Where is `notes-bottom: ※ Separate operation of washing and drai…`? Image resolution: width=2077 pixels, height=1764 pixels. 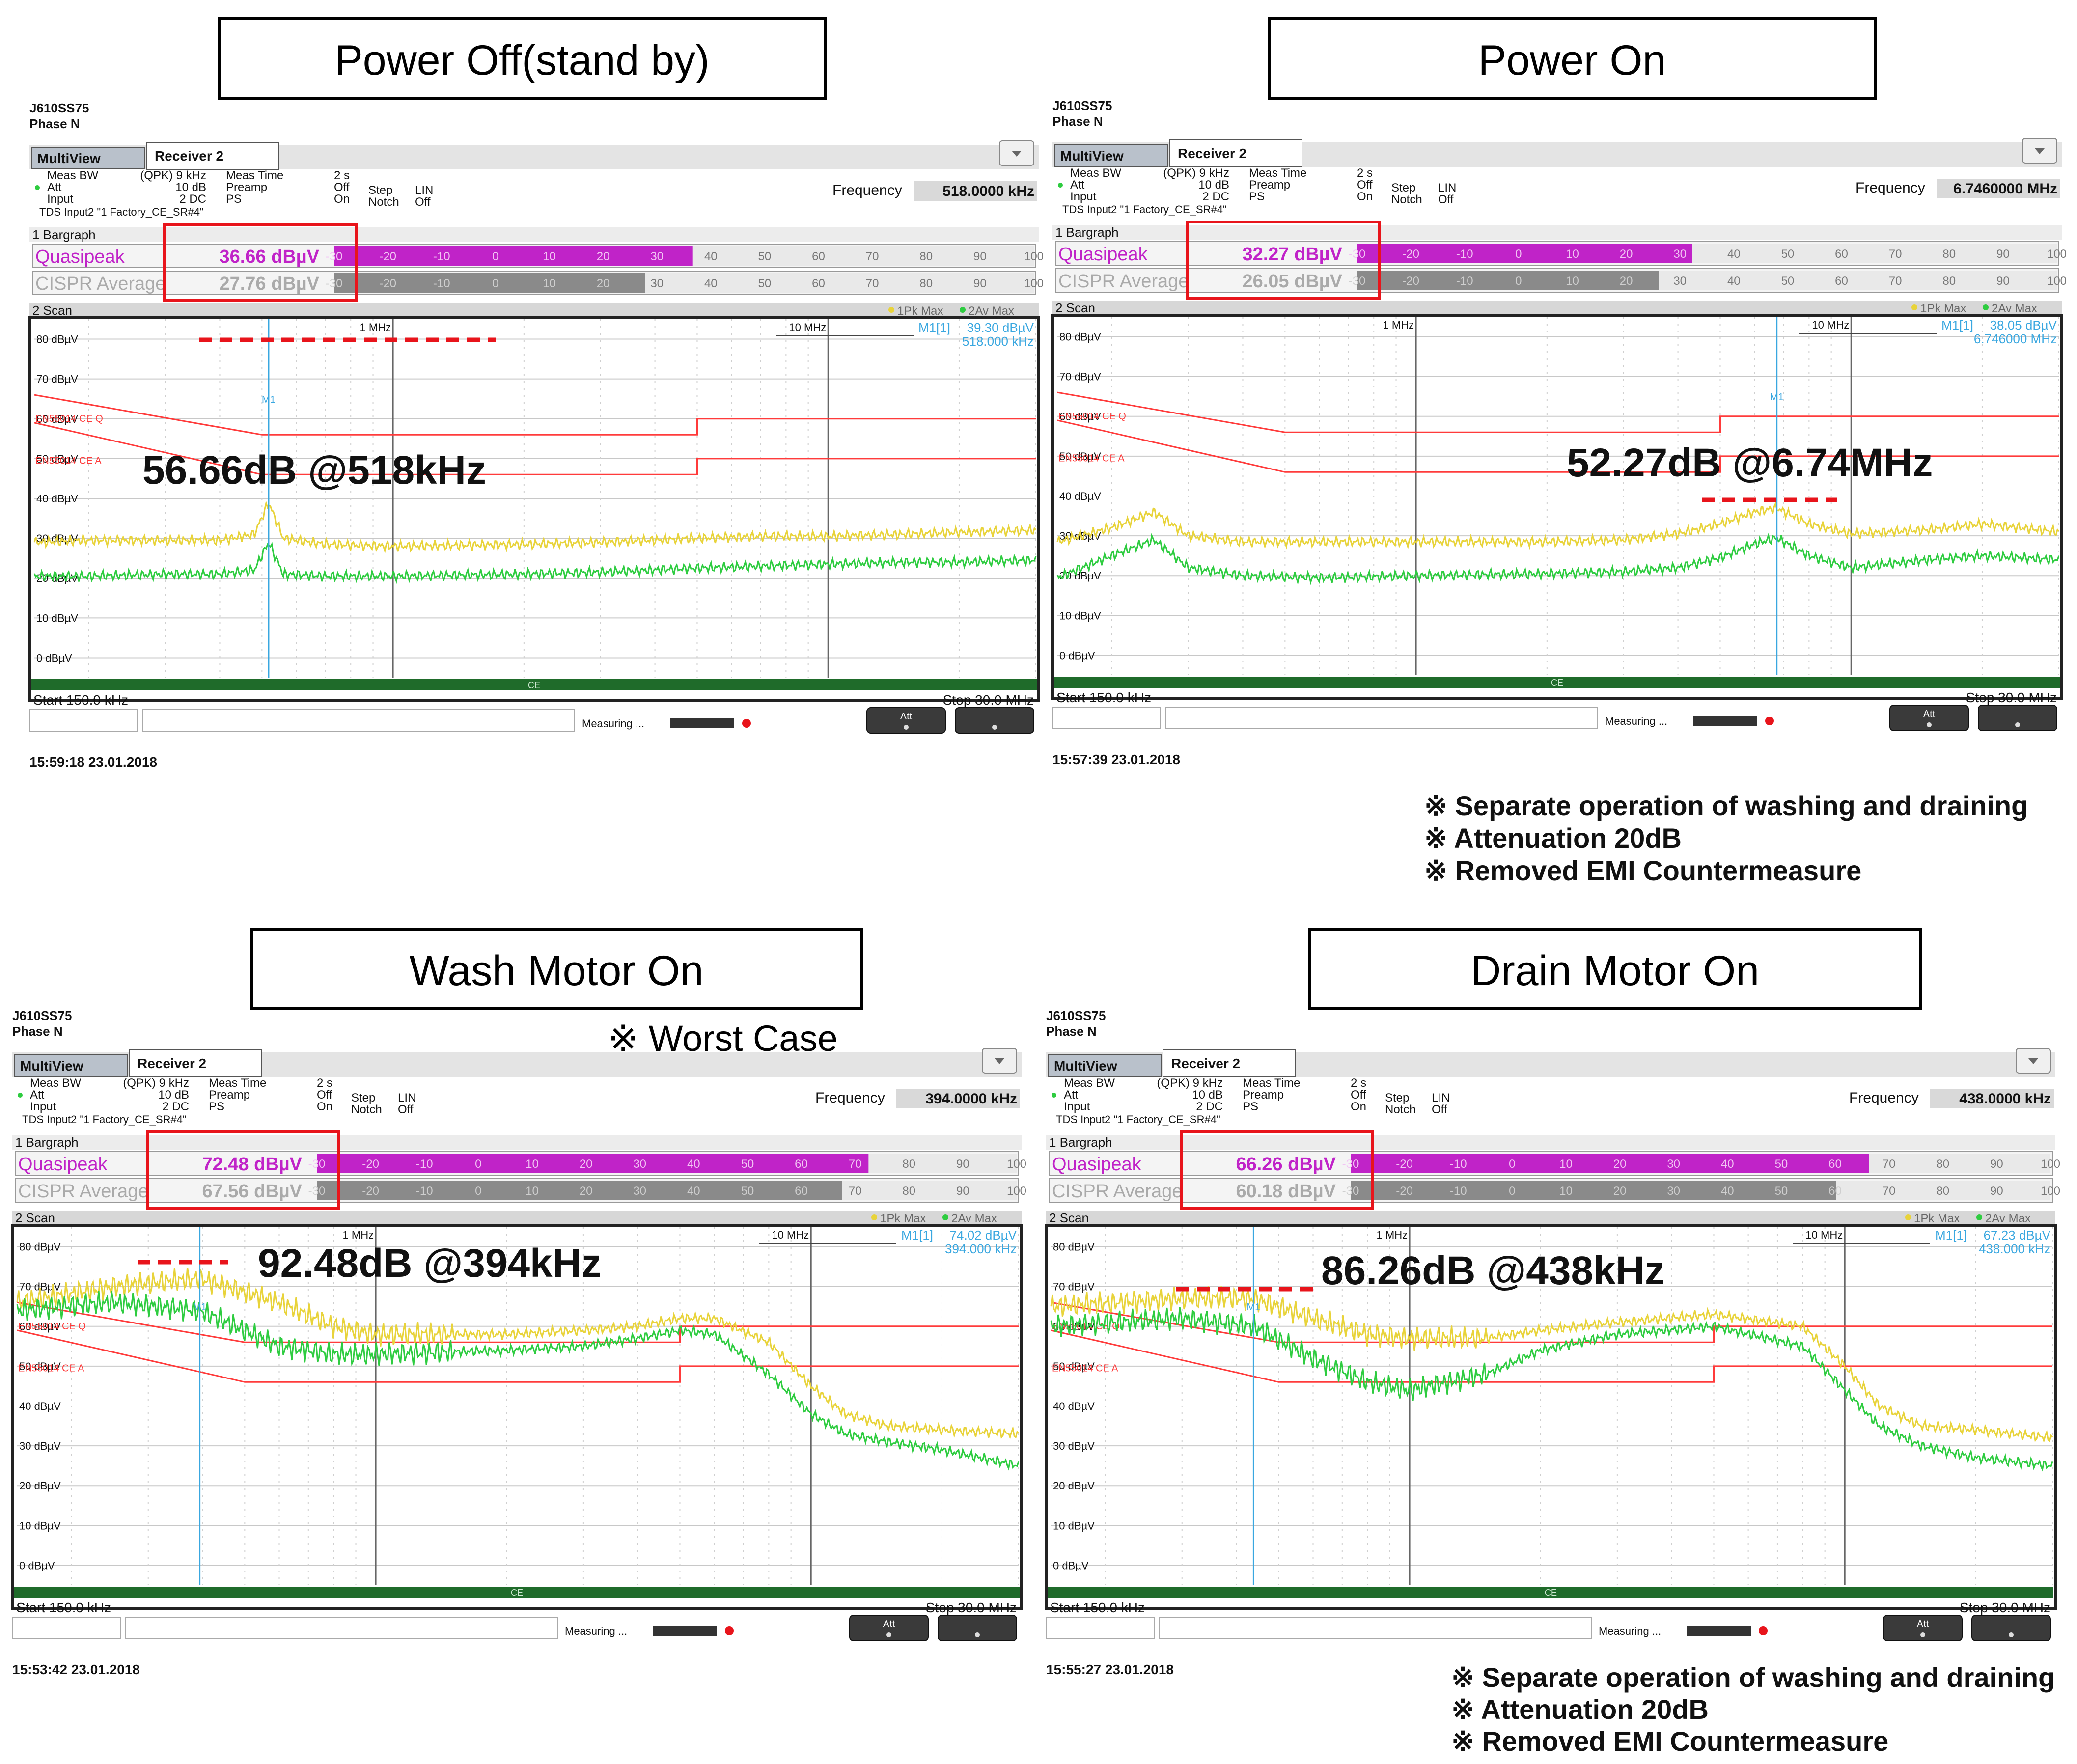
notes-bottom: ※ Separate operation of washing and drai… is located at coordinates (1753, 1710).